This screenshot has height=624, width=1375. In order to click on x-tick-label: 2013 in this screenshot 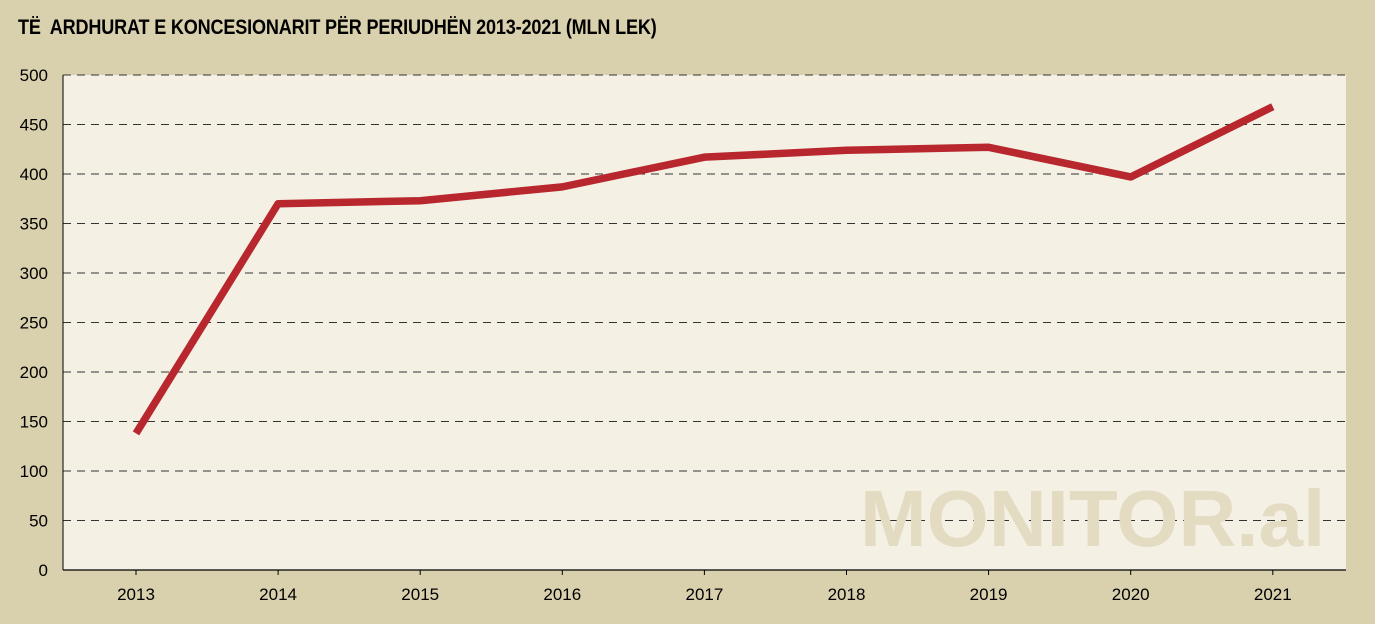, I will do `click(136, 594)`.